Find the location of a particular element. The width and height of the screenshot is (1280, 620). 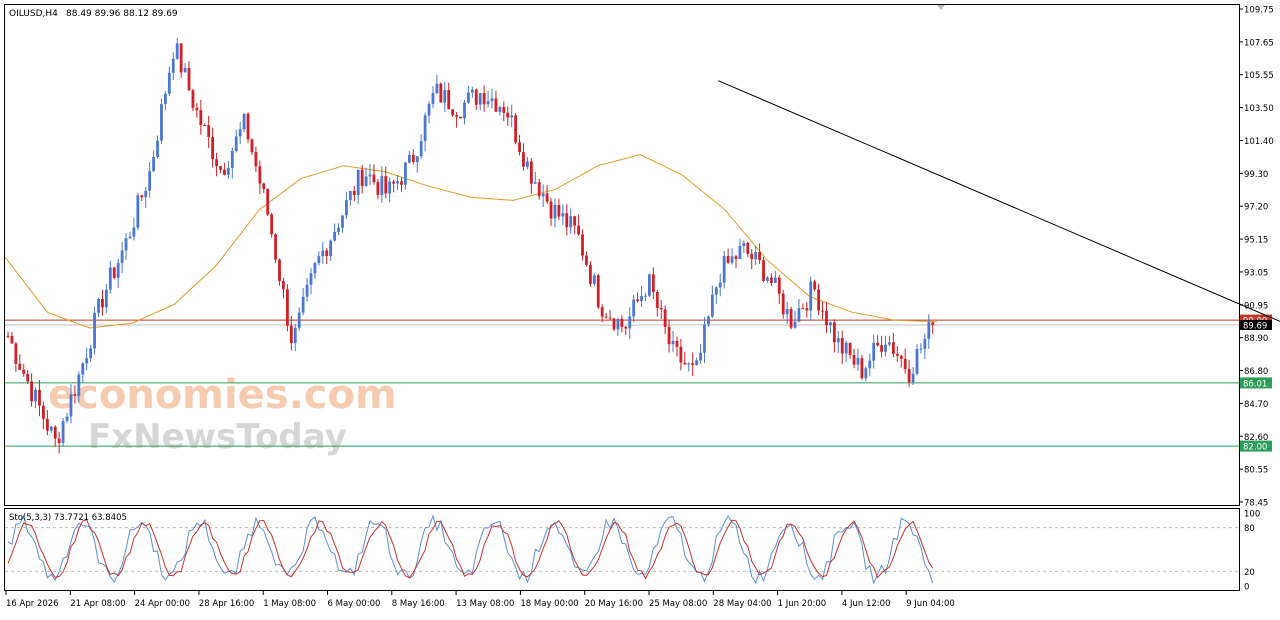

price-tick-label: 80.55 is located at coordinates (1256, 471).